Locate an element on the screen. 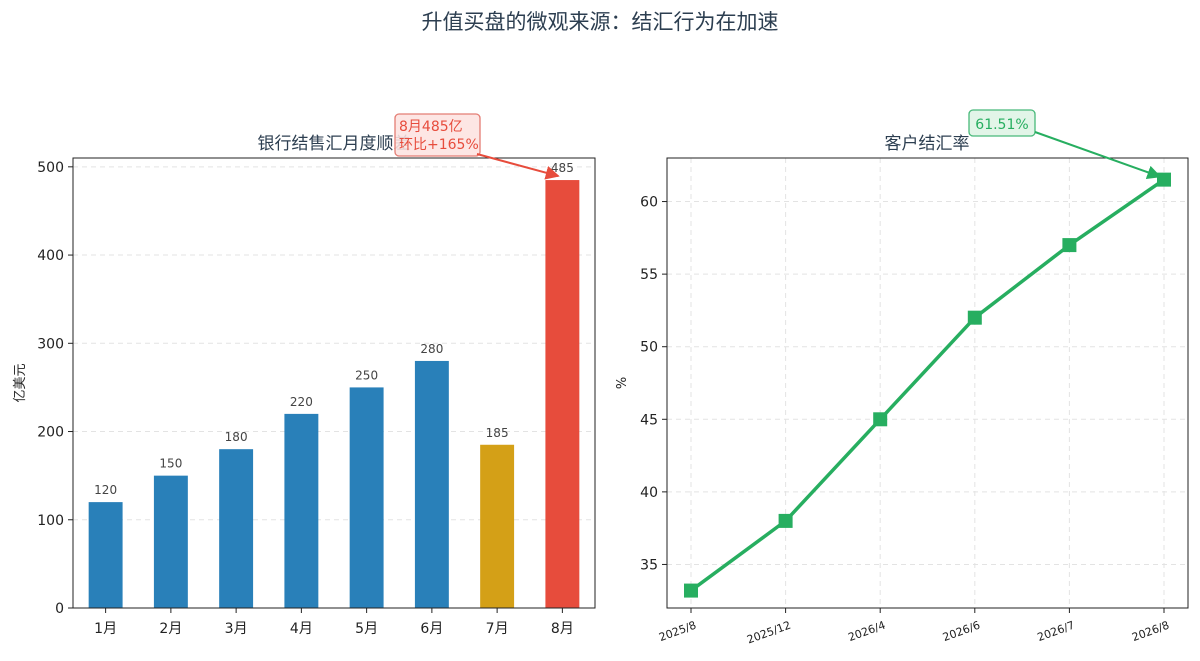  annotation-text: 环比+165% is located at coordinates (439, 145).